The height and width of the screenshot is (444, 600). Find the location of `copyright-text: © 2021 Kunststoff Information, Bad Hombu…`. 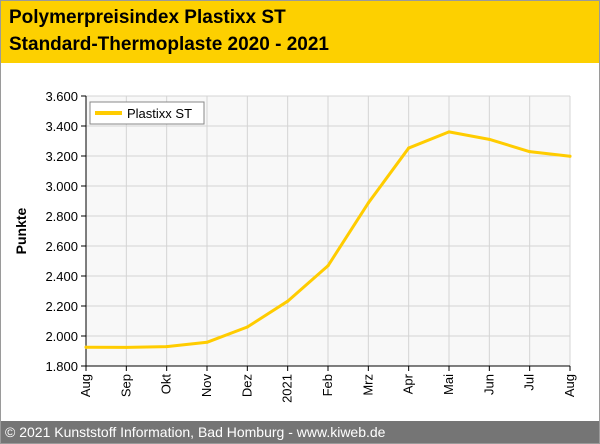

copyright-text: © 2021 Kunststoff Information, Bad Hombu… is located at coordinates (195, 432).